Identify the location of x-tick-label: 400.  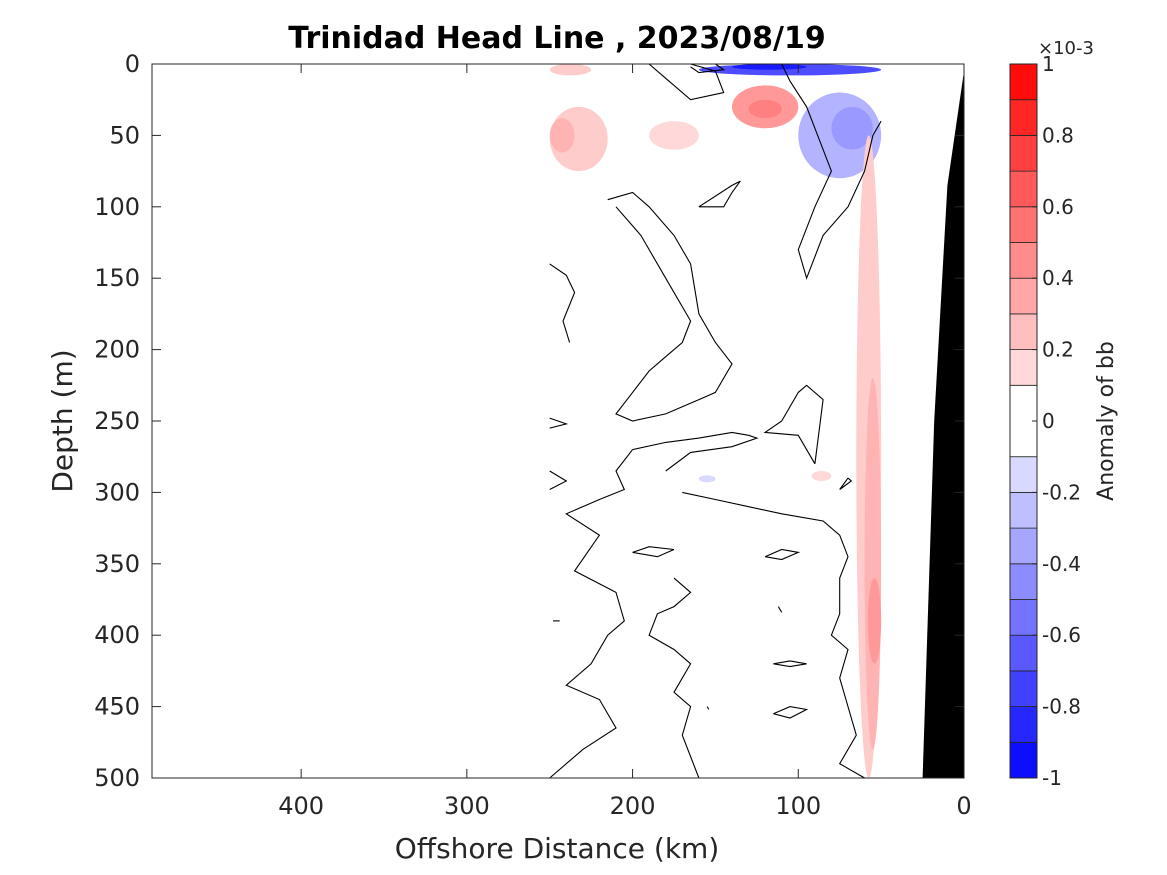
(301, 806).